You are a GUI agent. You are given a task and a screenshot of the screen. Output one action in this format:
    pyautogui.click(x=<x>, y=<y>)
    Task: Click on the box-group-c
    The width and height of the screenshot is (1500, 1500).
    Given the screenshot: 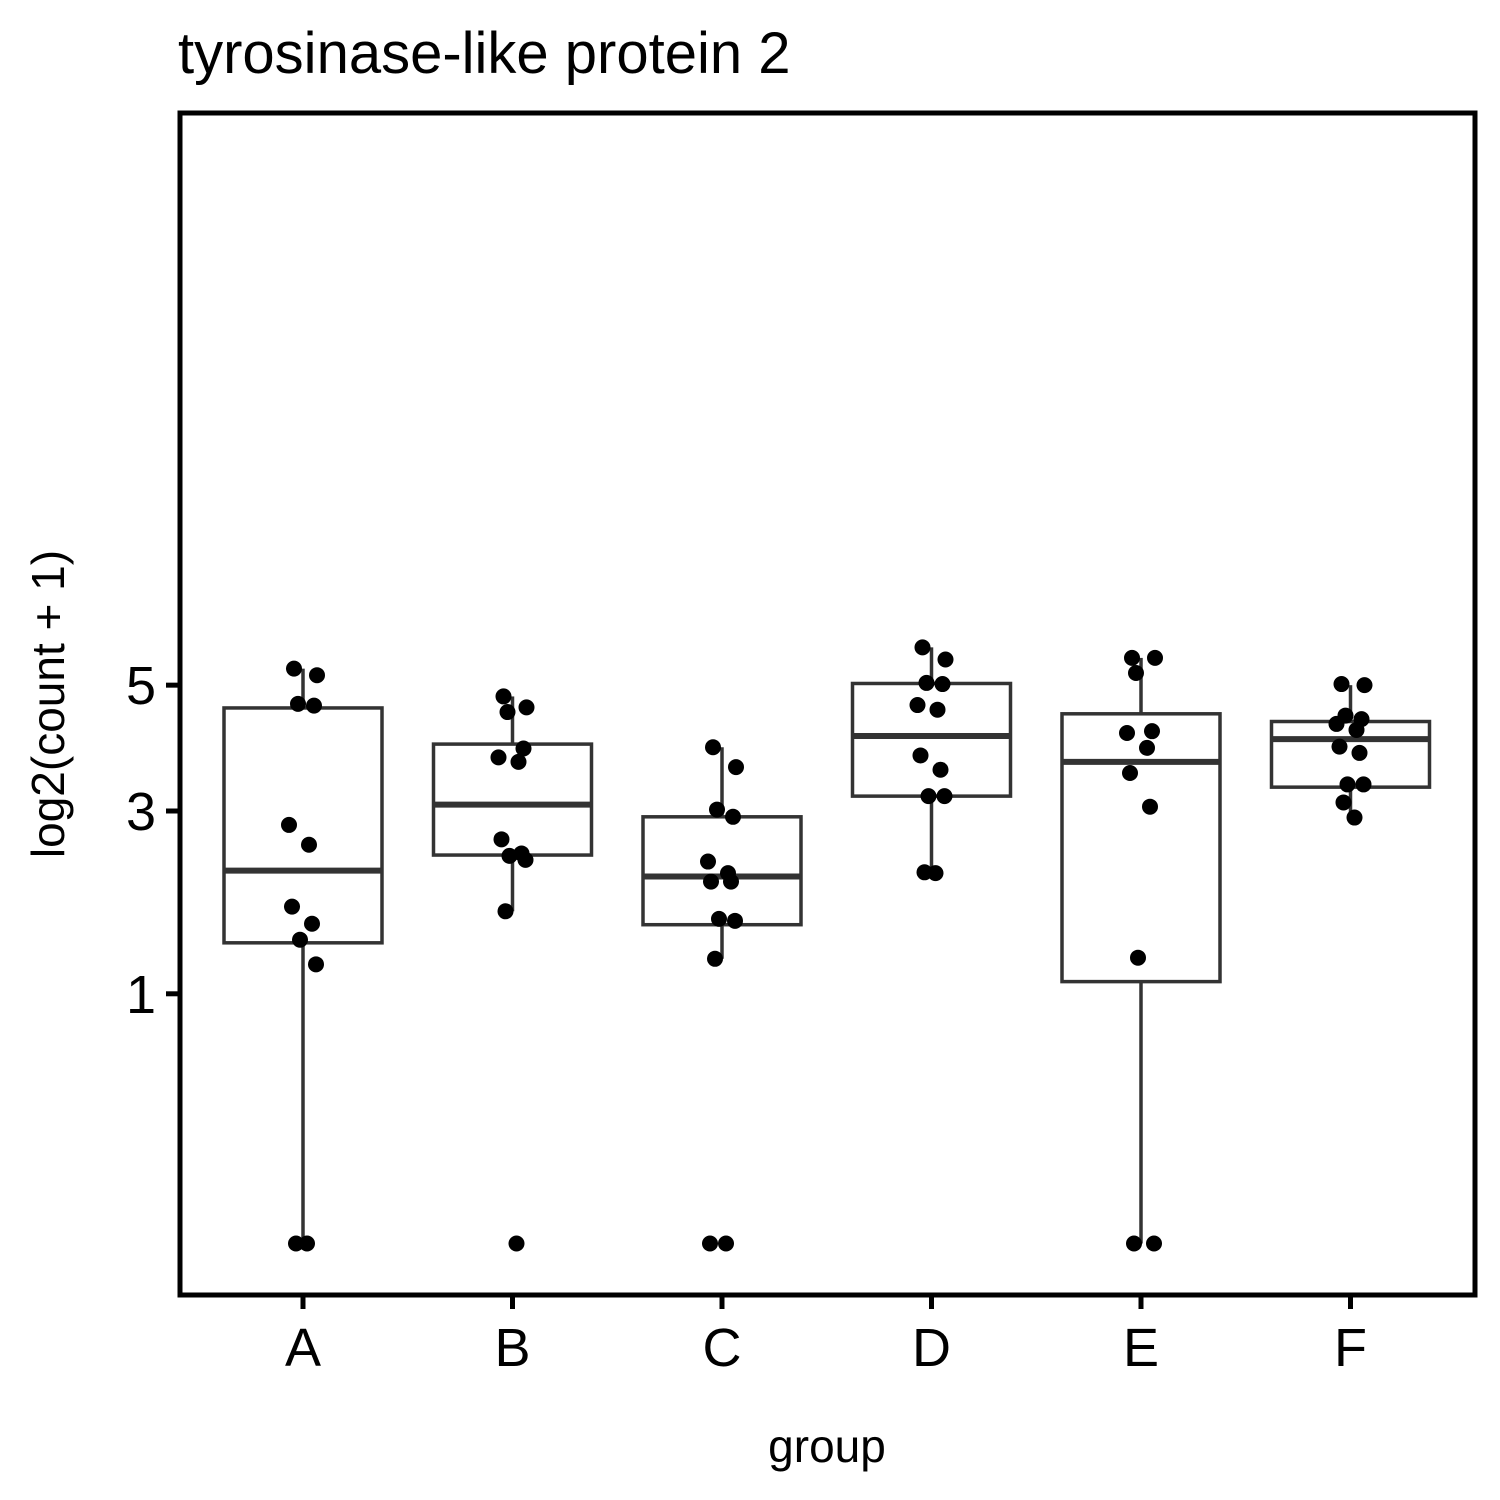 What is the action you would take?
    pyautogui.click(x=722, y=853)
    